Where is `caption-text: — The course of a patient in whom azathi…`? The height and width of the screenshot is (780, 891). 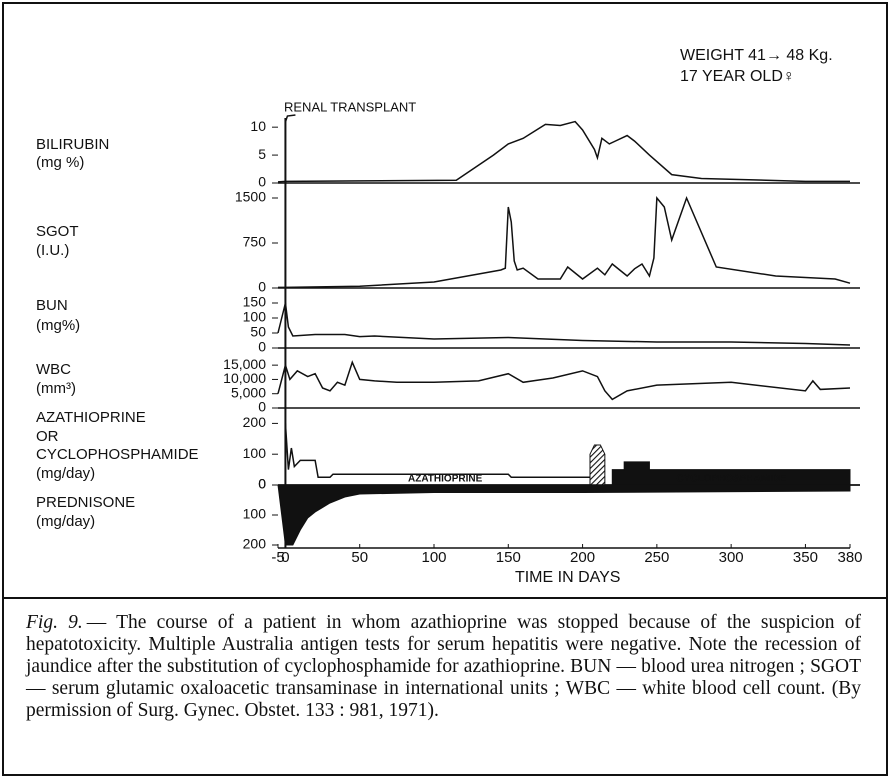
caption-text: — The course of a patient in whom azathi… is located at coordinates (443, 666).